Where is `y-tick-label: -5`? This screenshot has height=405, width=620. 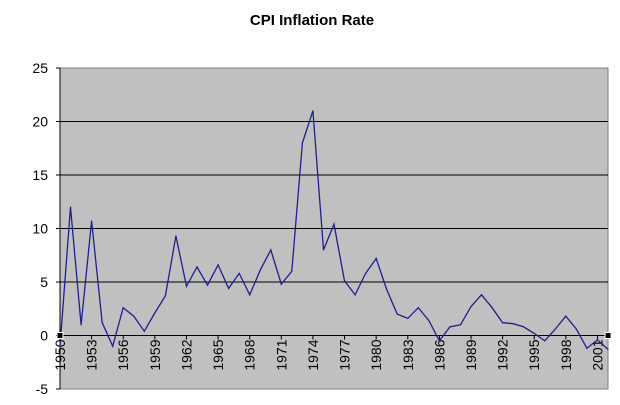
y-tick-label: -5 is located at coordinates (42, 389).